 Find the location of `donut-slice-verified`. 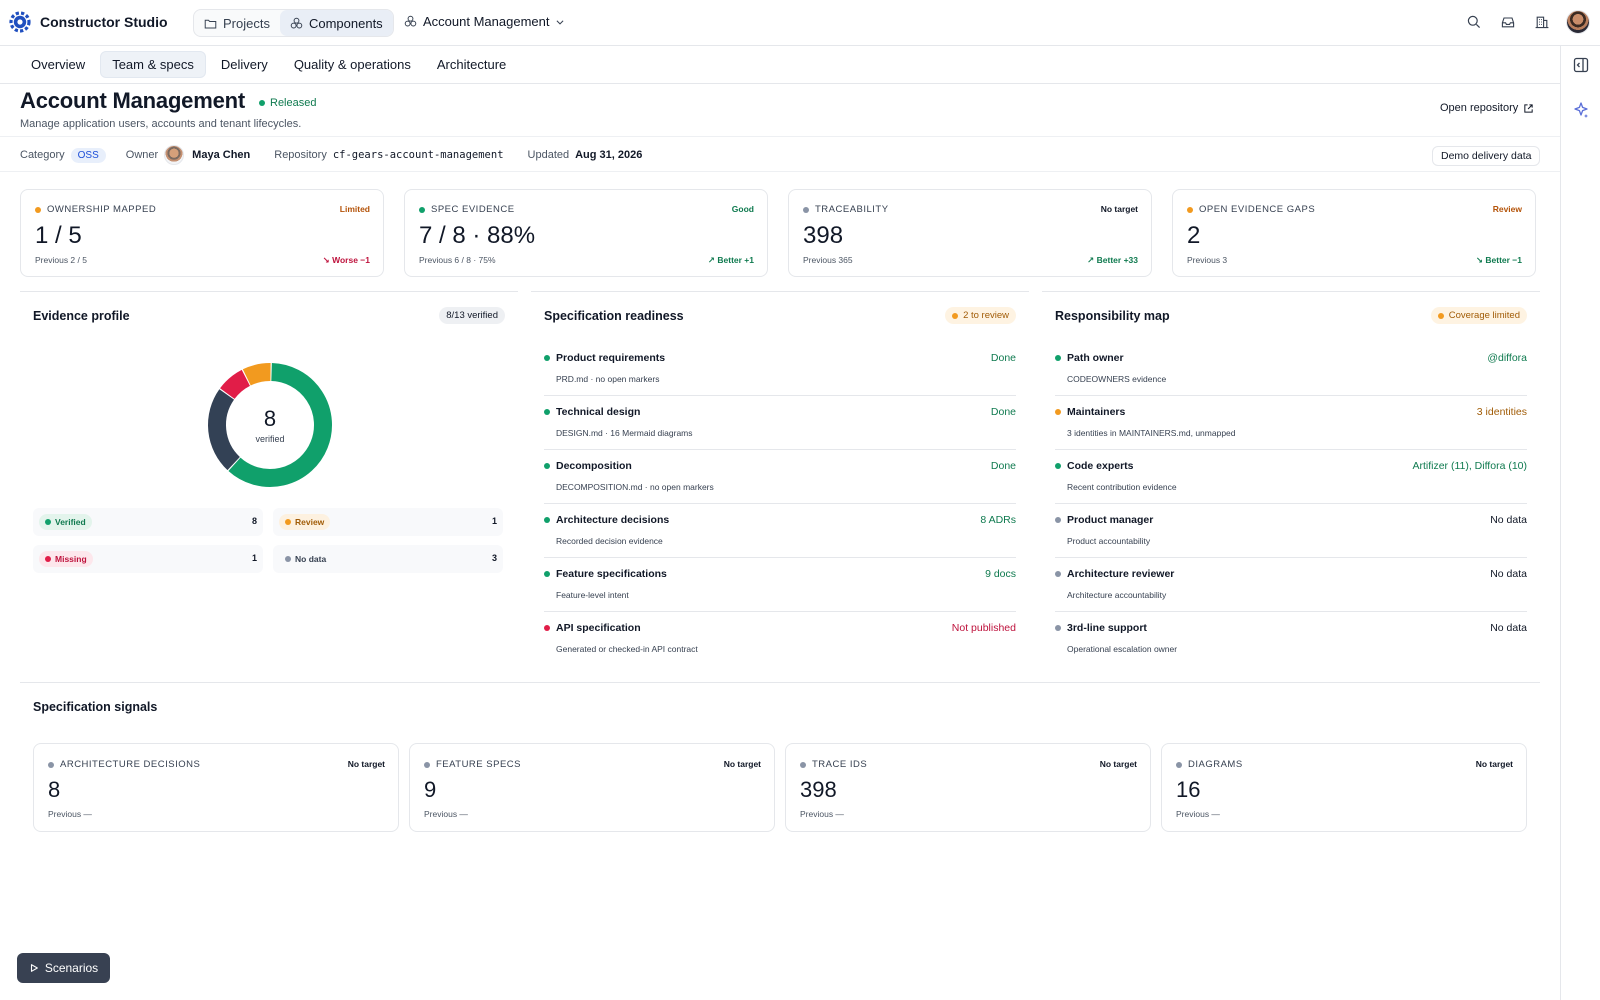

donut-slice-verified is located at coordinates (280, 425).